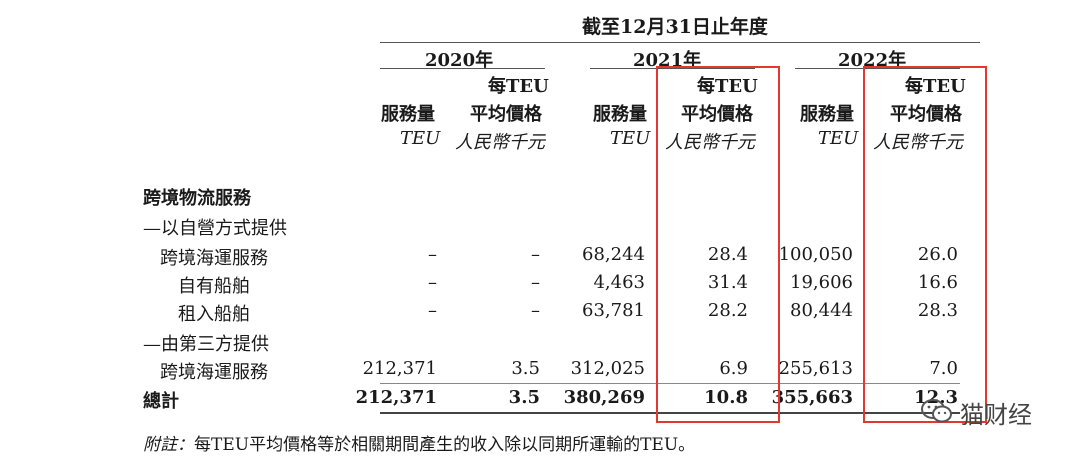 This screenshot has width=1080, height=463. Describe the element at coordinates (420, 138) in the screenshot. I see `unit-teu-2020: TEU` at that location.